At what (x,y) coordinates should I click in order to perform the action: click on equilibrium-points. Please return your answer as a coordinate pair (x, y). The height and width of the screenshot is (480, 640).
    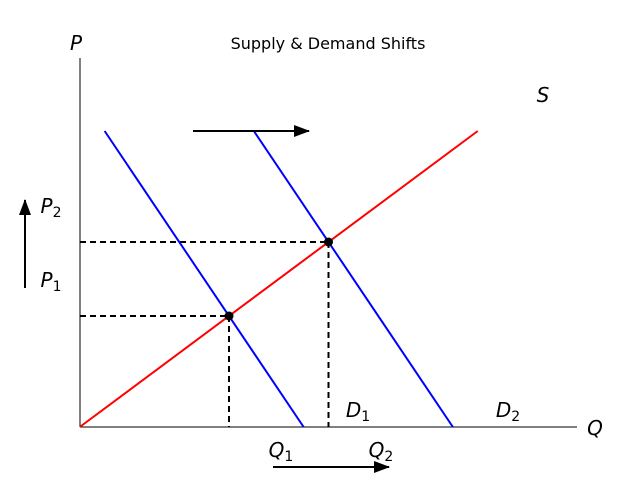
    Looking at the image, I should click on (278, 279).